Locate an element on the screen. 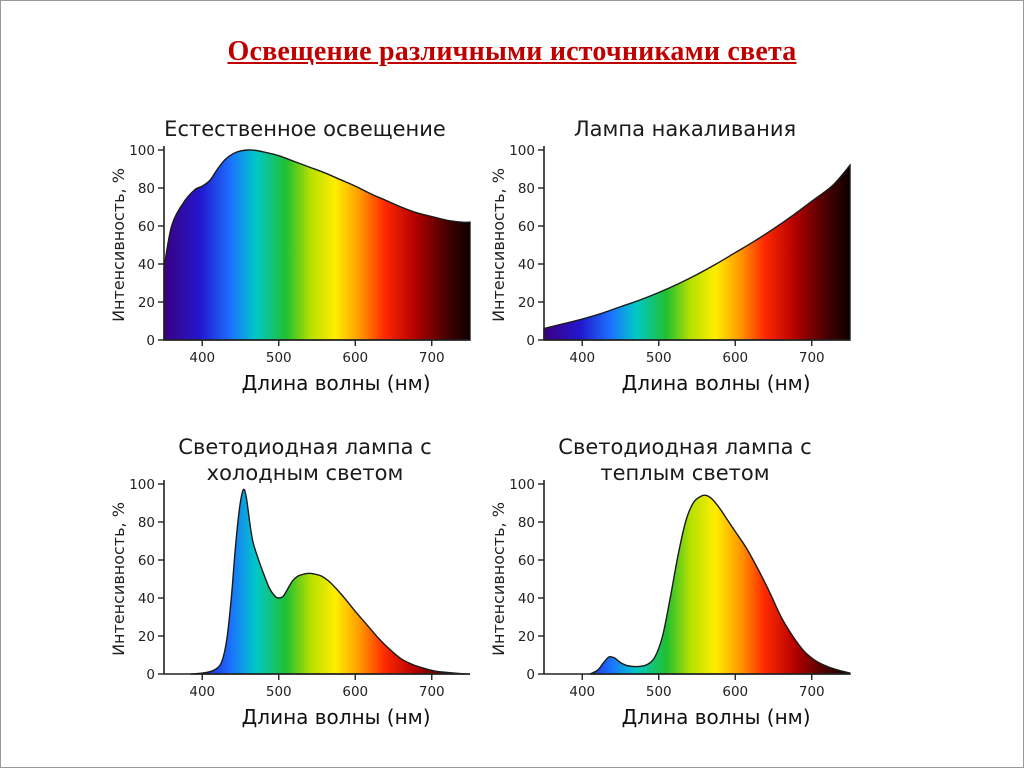 The width and height of the screenshot is (1024, 768). chart-title: Естественное освещение is located at coordinates (305, 129).